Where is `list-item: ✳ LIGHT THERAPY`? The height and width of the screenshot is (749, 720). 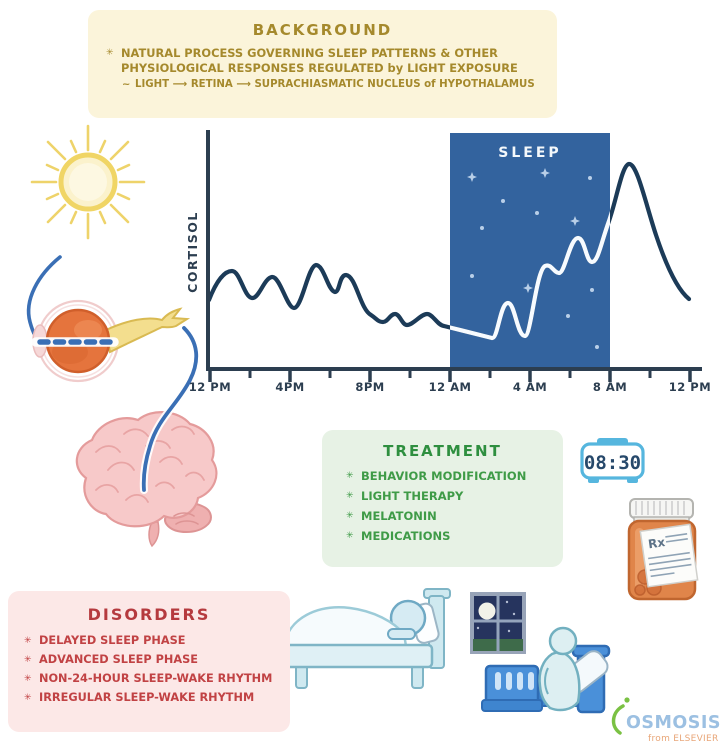 list-item: ✳ LIGHT THERAPY is located at coordinates (450, 496).